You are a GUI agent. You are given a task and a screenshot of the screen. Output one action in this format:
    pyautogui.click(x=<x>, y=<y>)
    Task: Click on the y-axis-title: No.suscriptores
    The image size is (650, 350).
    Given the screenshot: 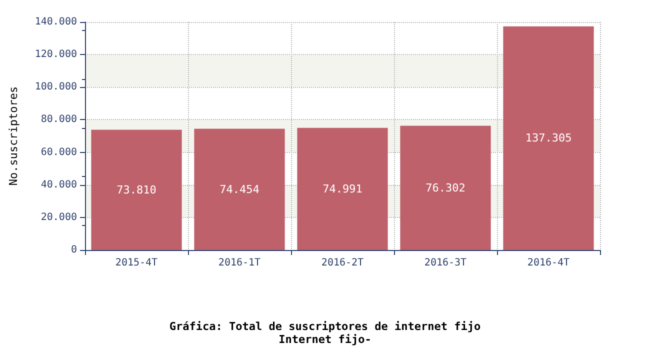 What is the action you would take?
    pyautogui.click(x=13, y=136)
    